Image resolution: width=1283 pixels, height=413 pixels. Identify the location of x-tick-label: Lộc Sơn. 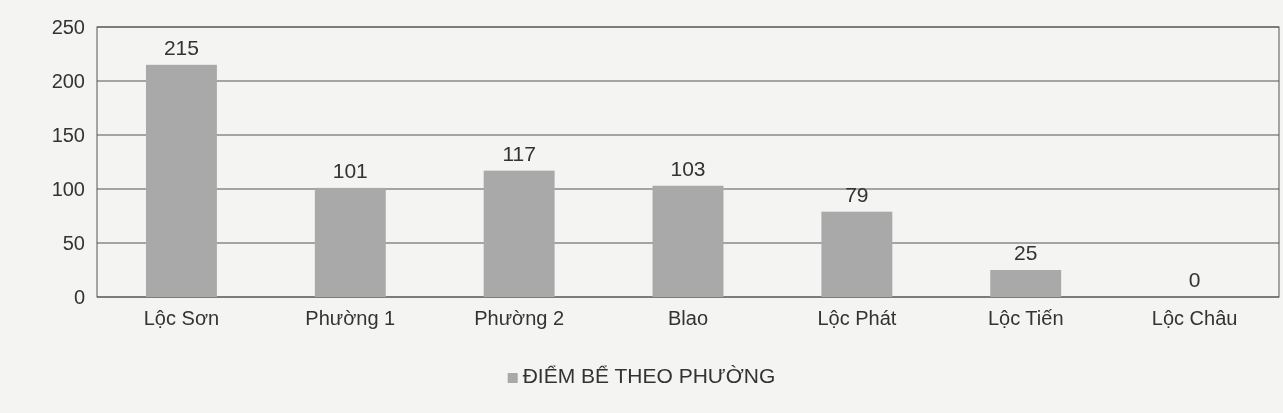
(181, 318).